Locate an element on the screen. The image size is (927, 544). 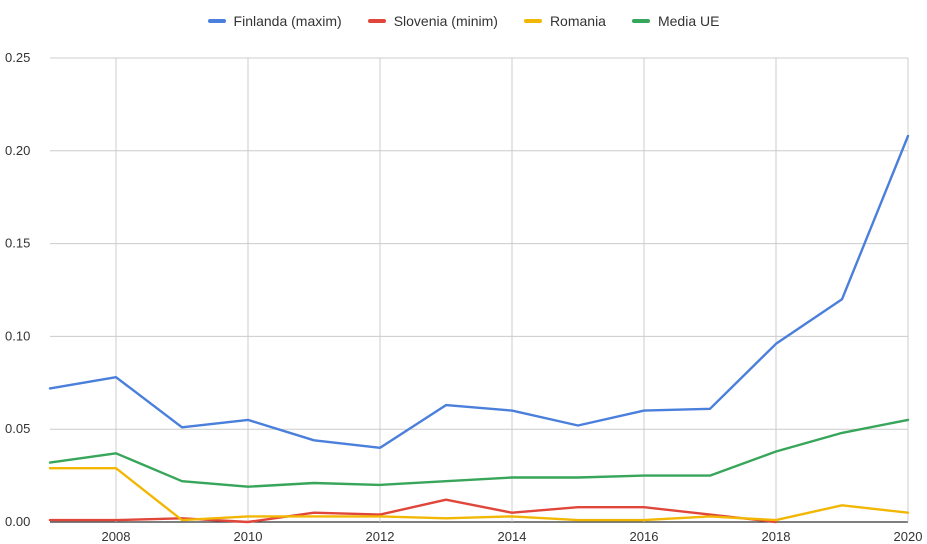
legend-item: Finlanda (maxim) is located at coordinates (274, 21).